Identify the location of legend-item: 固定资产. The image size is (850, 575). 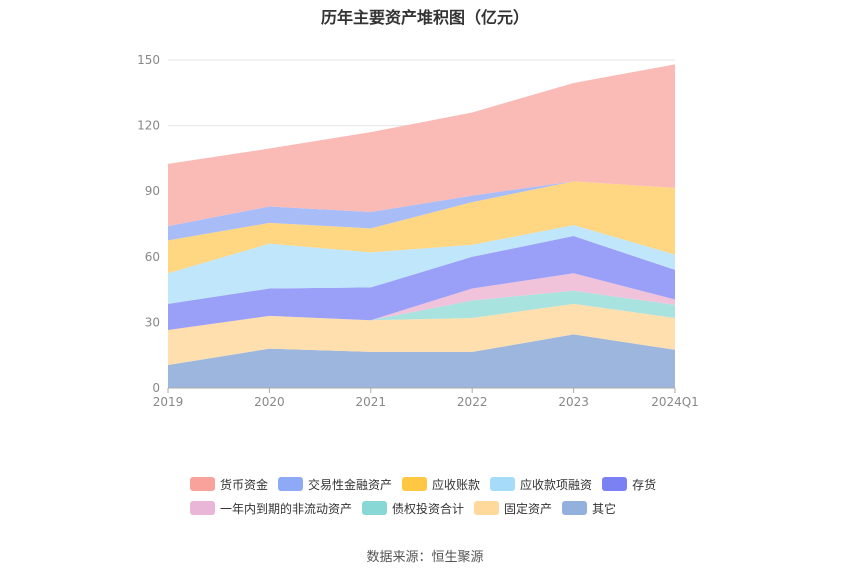
(513, 508).